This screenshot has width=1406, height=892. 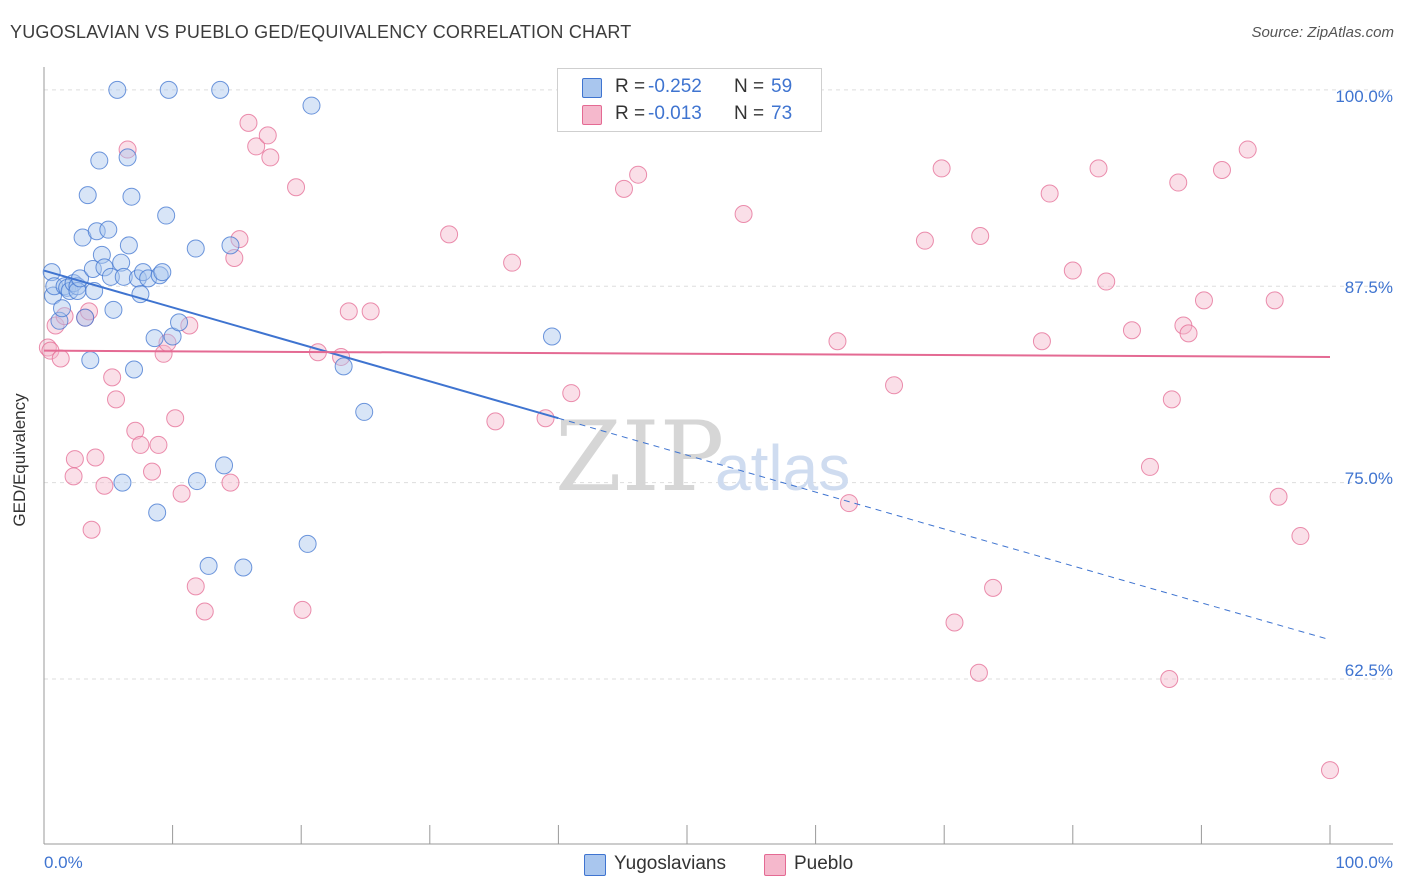 I want to click on trend-line-solid, so click(x=687, y=353).